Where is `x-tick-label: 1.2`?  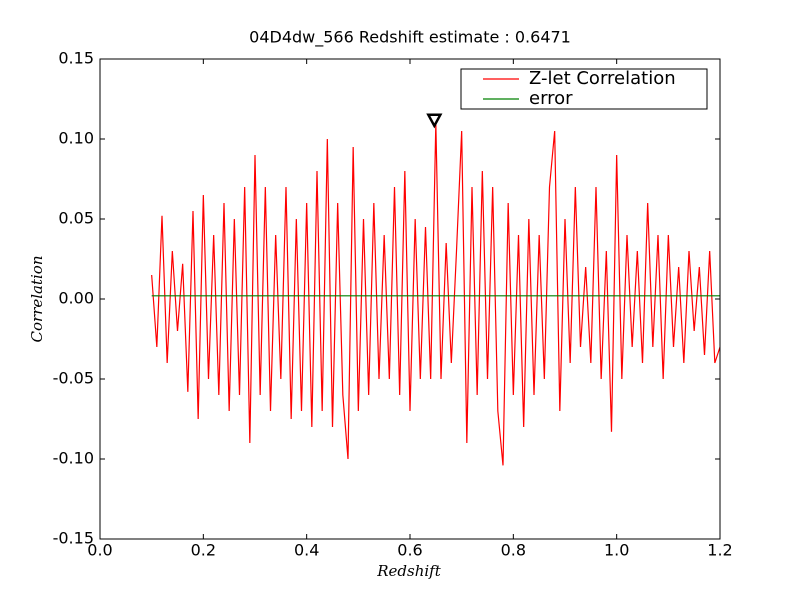
x-tick-label: 1.2 is located at coordinates (719, 550).